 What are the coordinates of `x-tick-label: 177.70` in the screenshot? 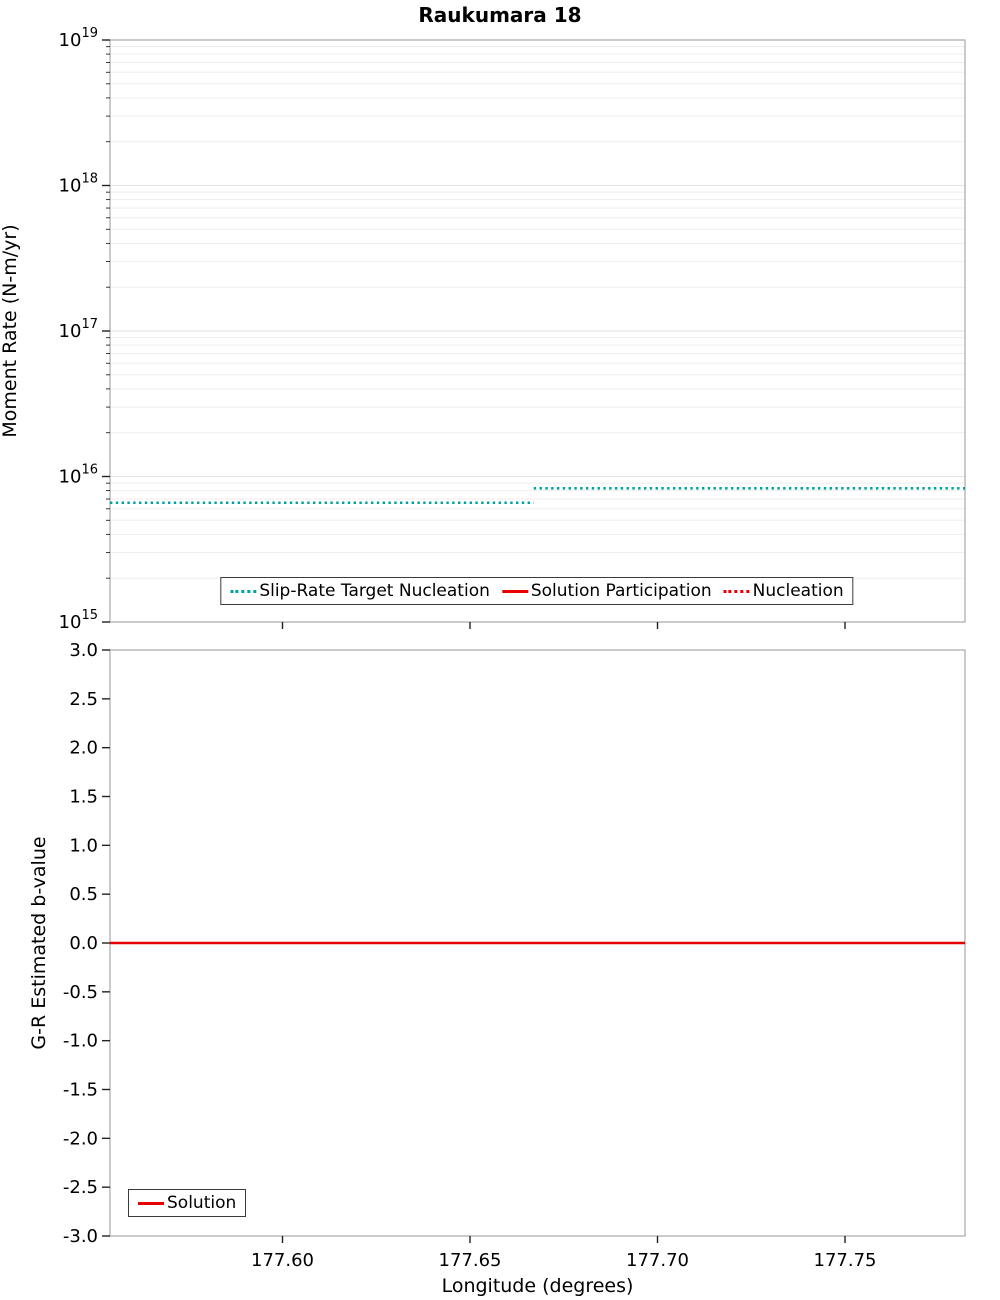 It's located at (657, 1260).